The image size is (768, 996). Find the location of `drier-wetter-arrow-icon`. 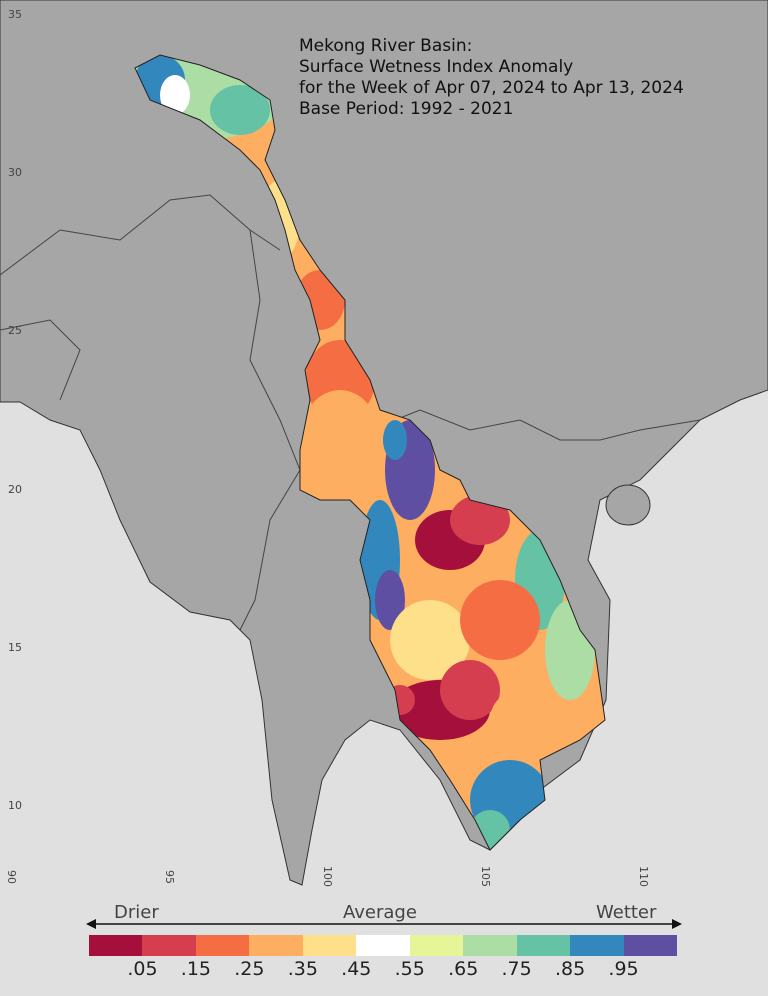

drier-wetter-arrow-icon is located at coordinates (384, 924).